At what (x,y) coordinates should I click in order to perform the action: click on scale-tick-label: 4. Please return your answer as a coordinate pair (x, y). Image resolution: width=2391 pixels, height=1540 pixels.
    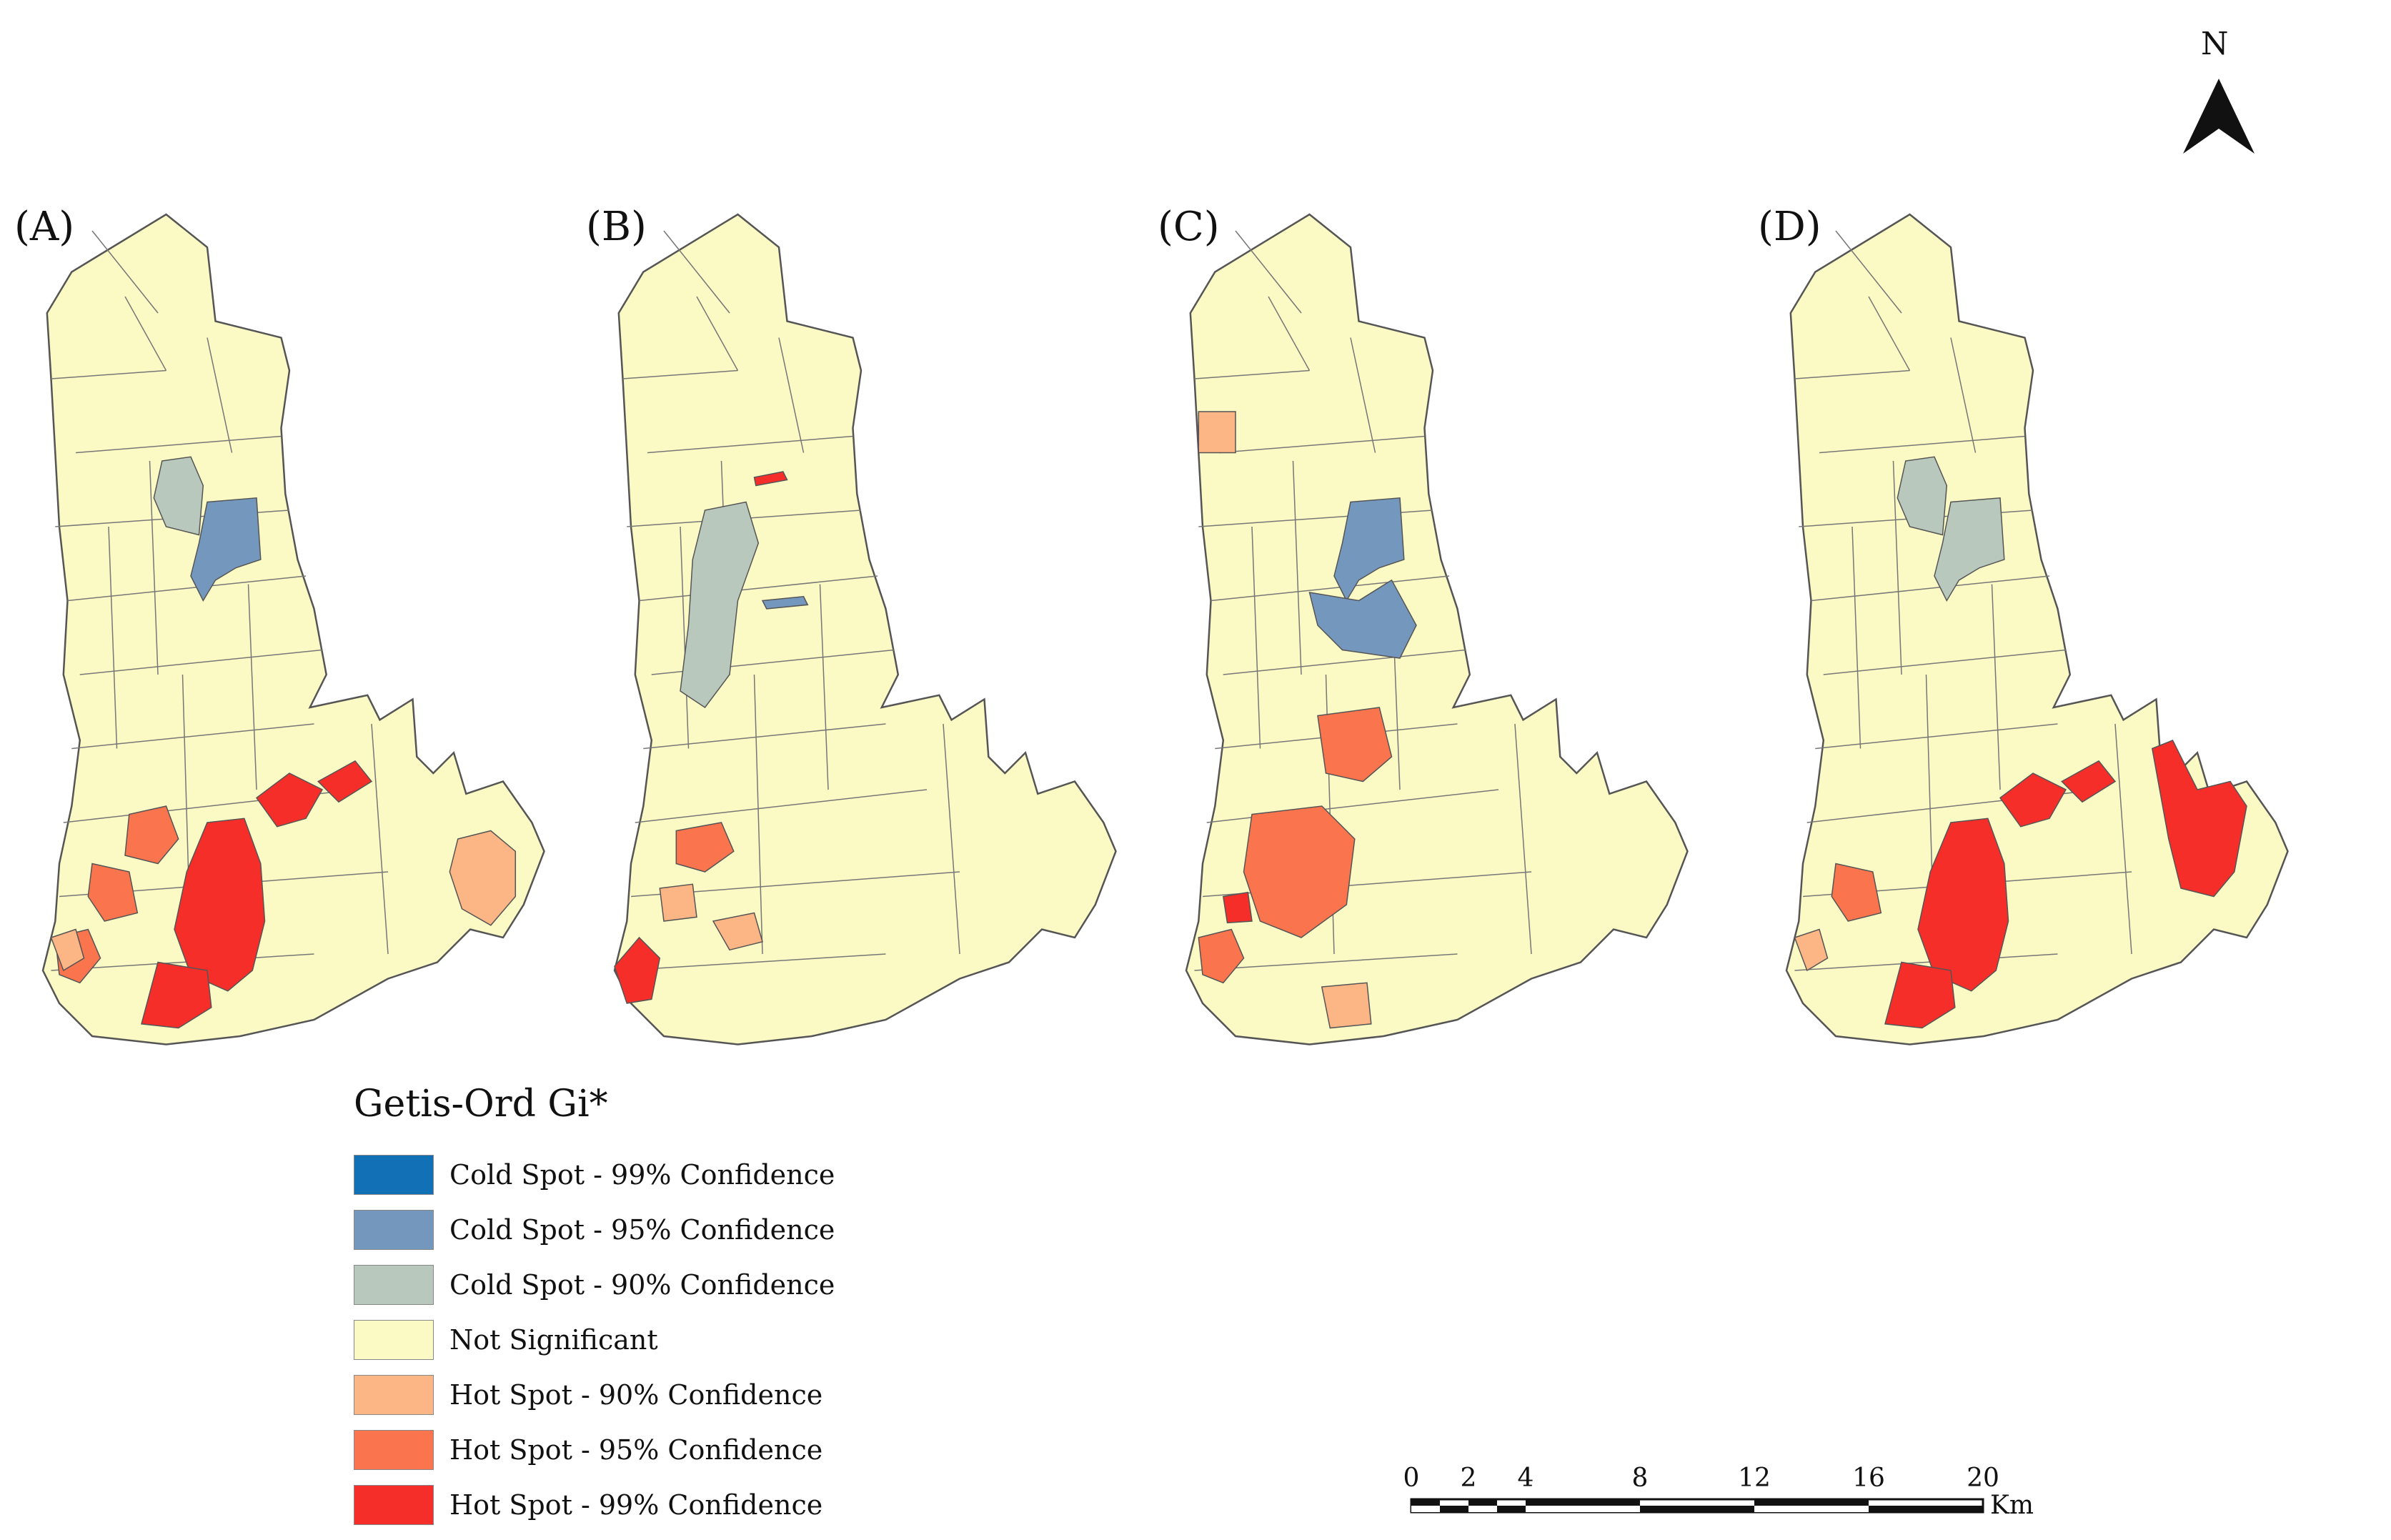
    Looking at the image, I should click on (1525, 1478).